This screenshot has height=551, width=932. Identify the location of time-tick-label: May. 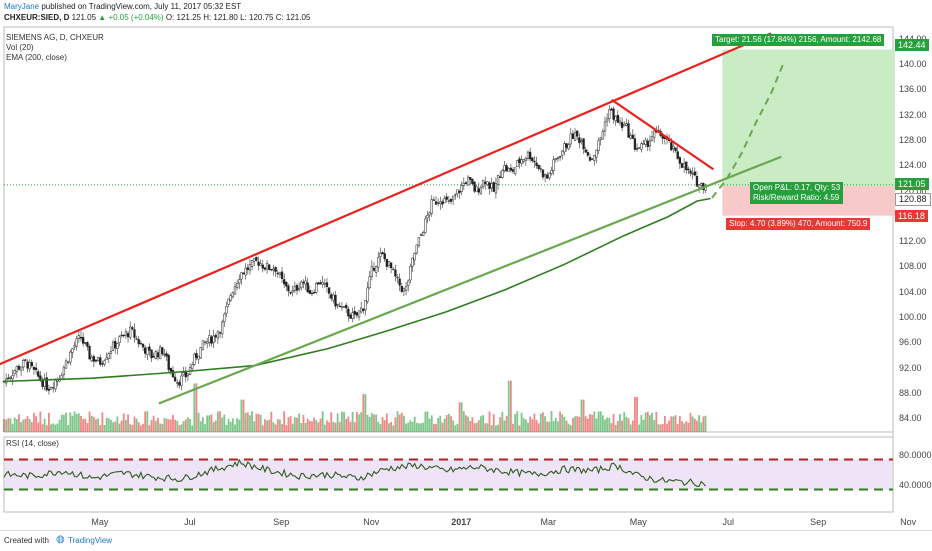
(100, 522).